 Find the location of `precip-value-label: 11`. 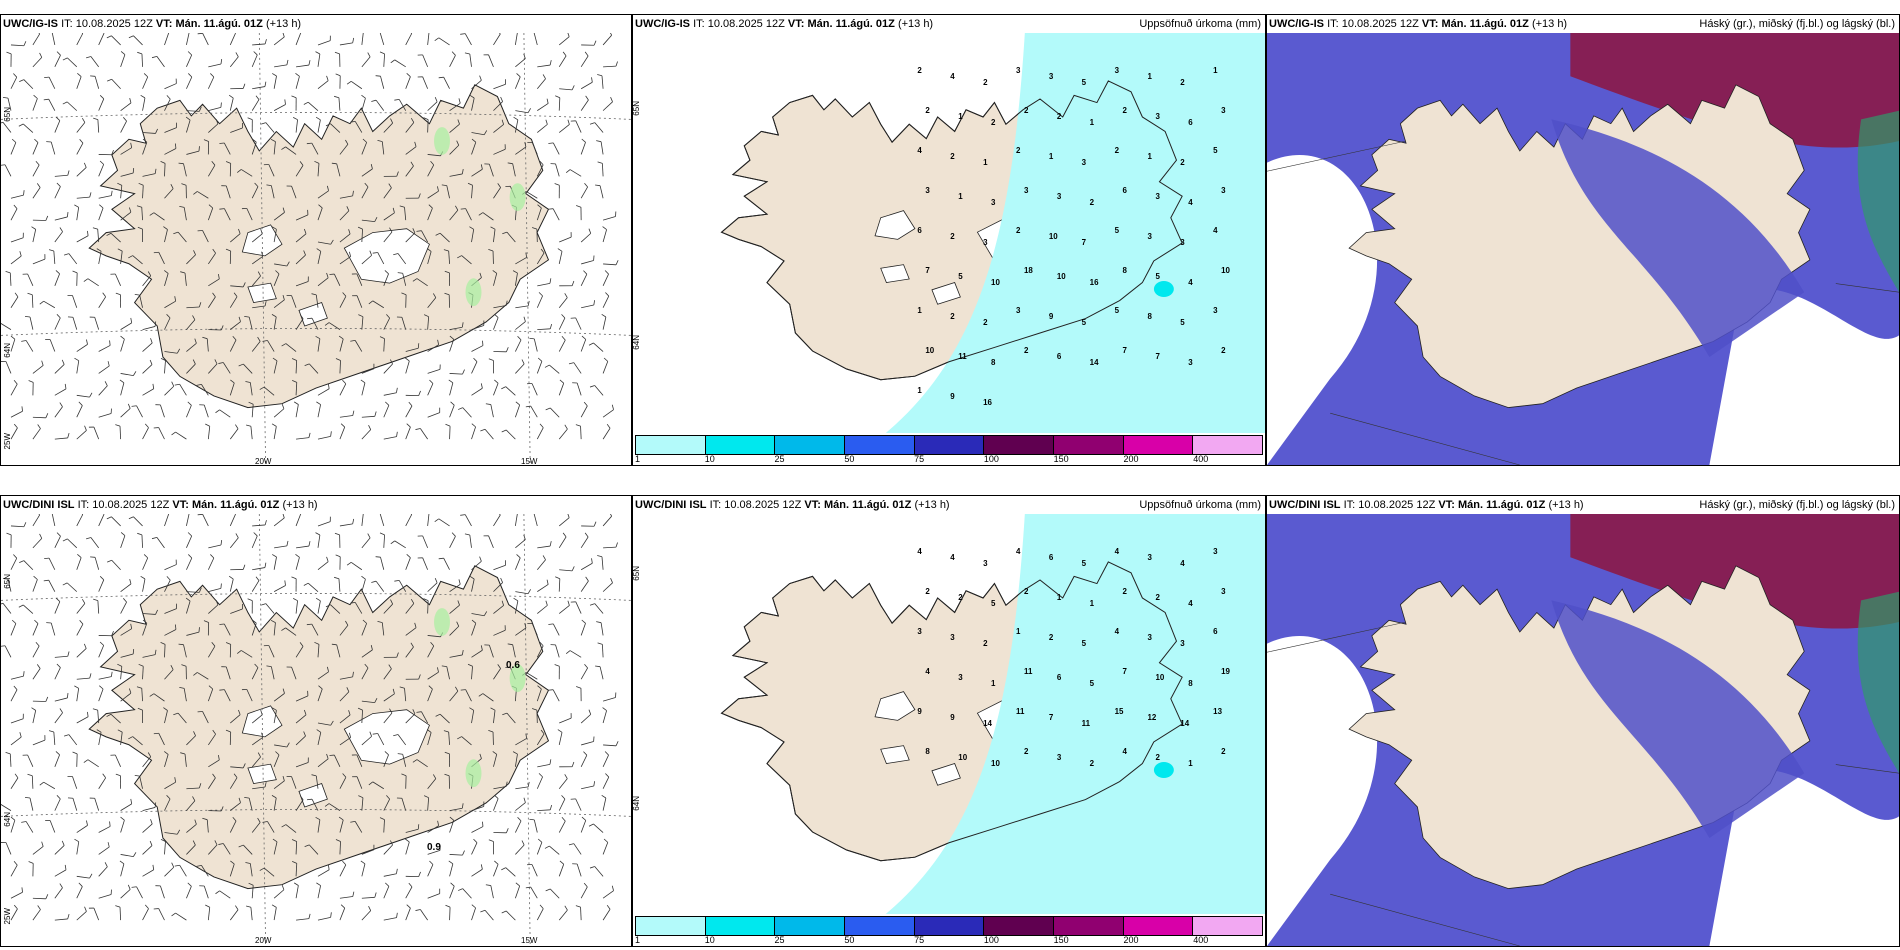

precip-value-label: 11 is located at coordinates (962, 356).